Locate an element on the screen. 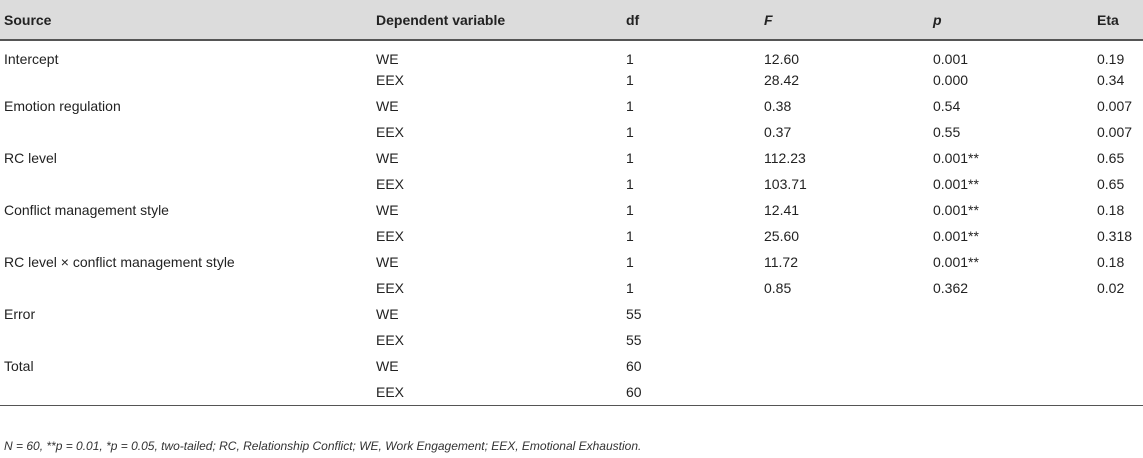 Image resolution: width=1143 pixels, height=458 pixels. cell-f: 103.71 is located at coordinates (785, 184).